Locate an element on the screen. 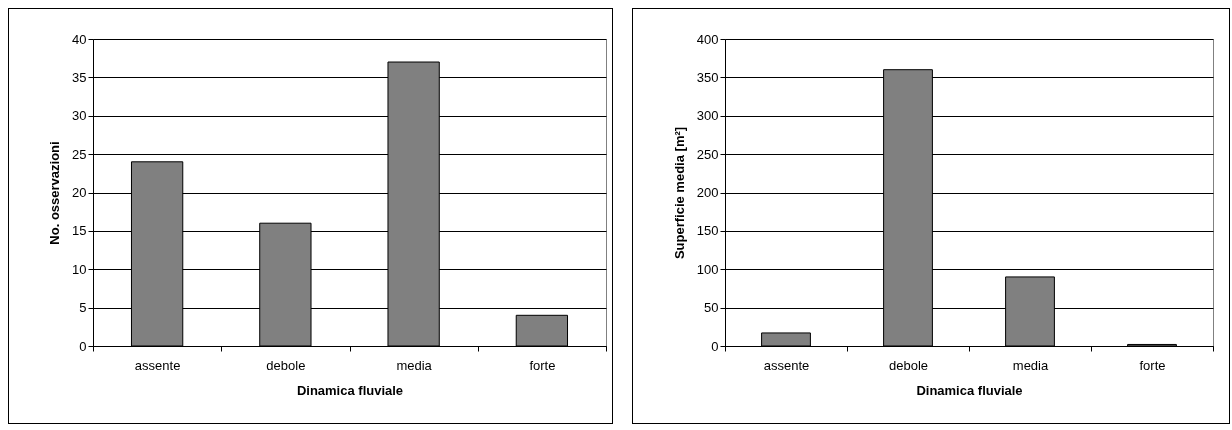 The image size is (1232, 430). y-tick-label: 25 is located at coordinates (79, 154).